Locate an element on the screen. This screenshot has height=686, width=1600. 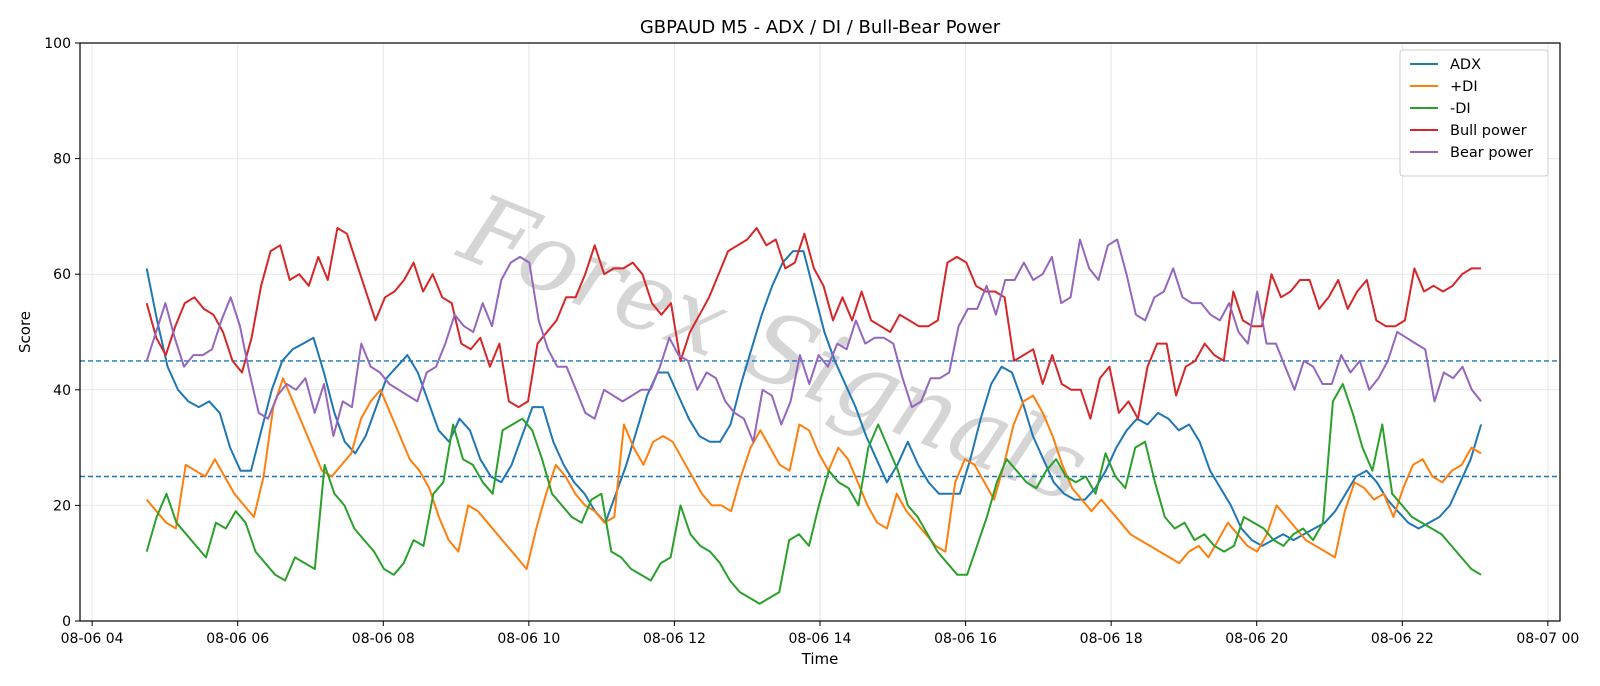
x-tick-label: 08-06 08 is located at coordinates (383, 639).